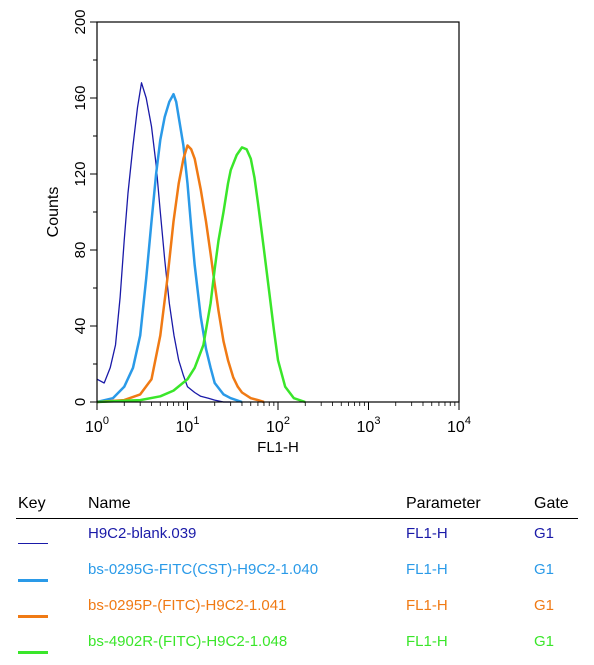 Image resolution: width=594 pixels, height=665 pixels. What do you see at coordinates (80, 173) in the screenshot?
I see `y-tick-label: 120` at bounding box center [80, 173].